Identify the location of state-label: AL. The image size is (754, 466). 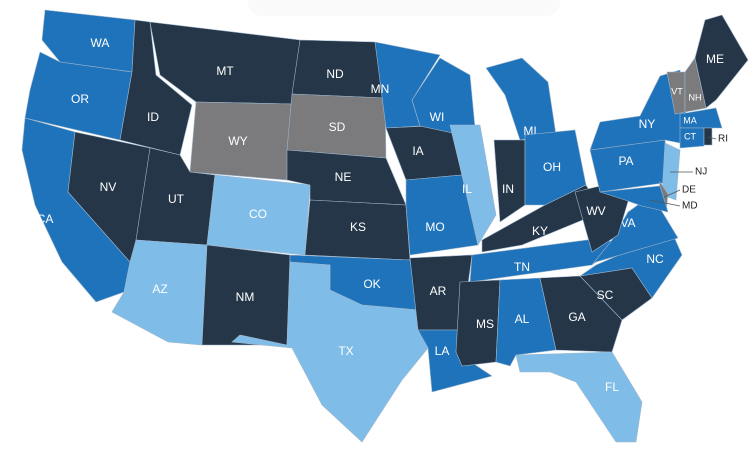
(522, 319).